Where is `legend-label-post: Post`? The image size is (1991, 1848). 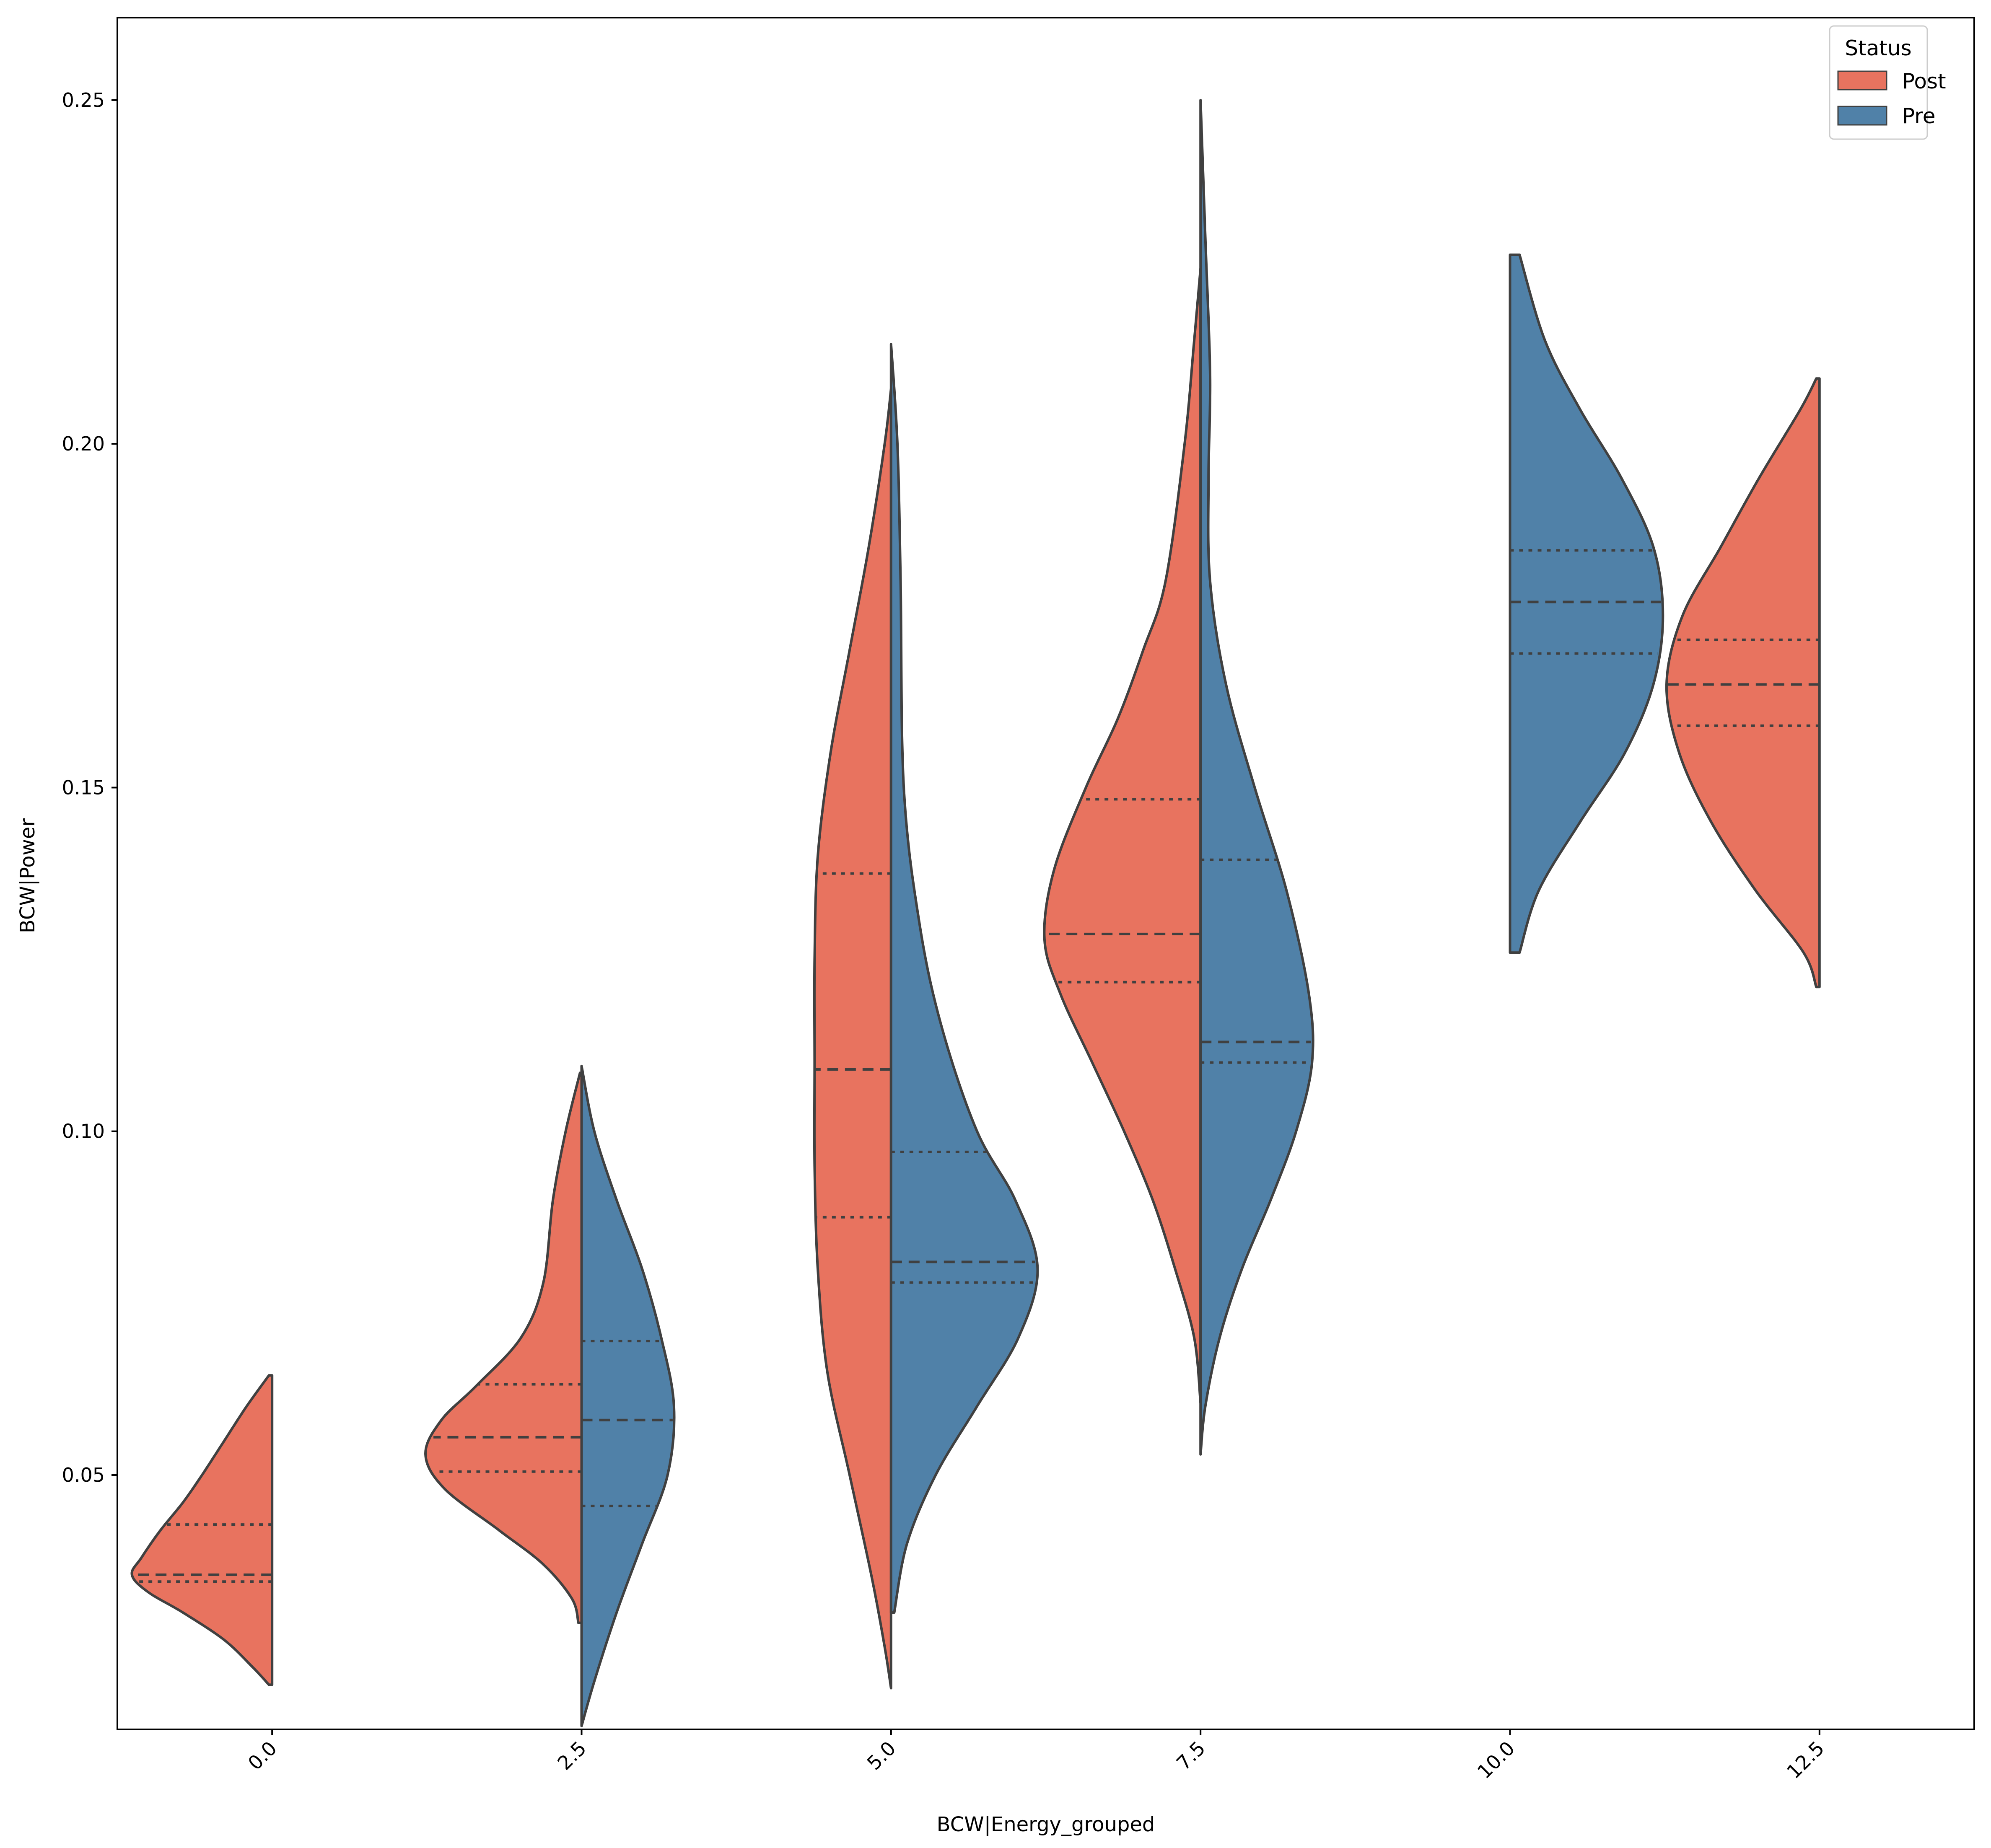 legend-label-post: Post is located at coordinates (1924, 81).